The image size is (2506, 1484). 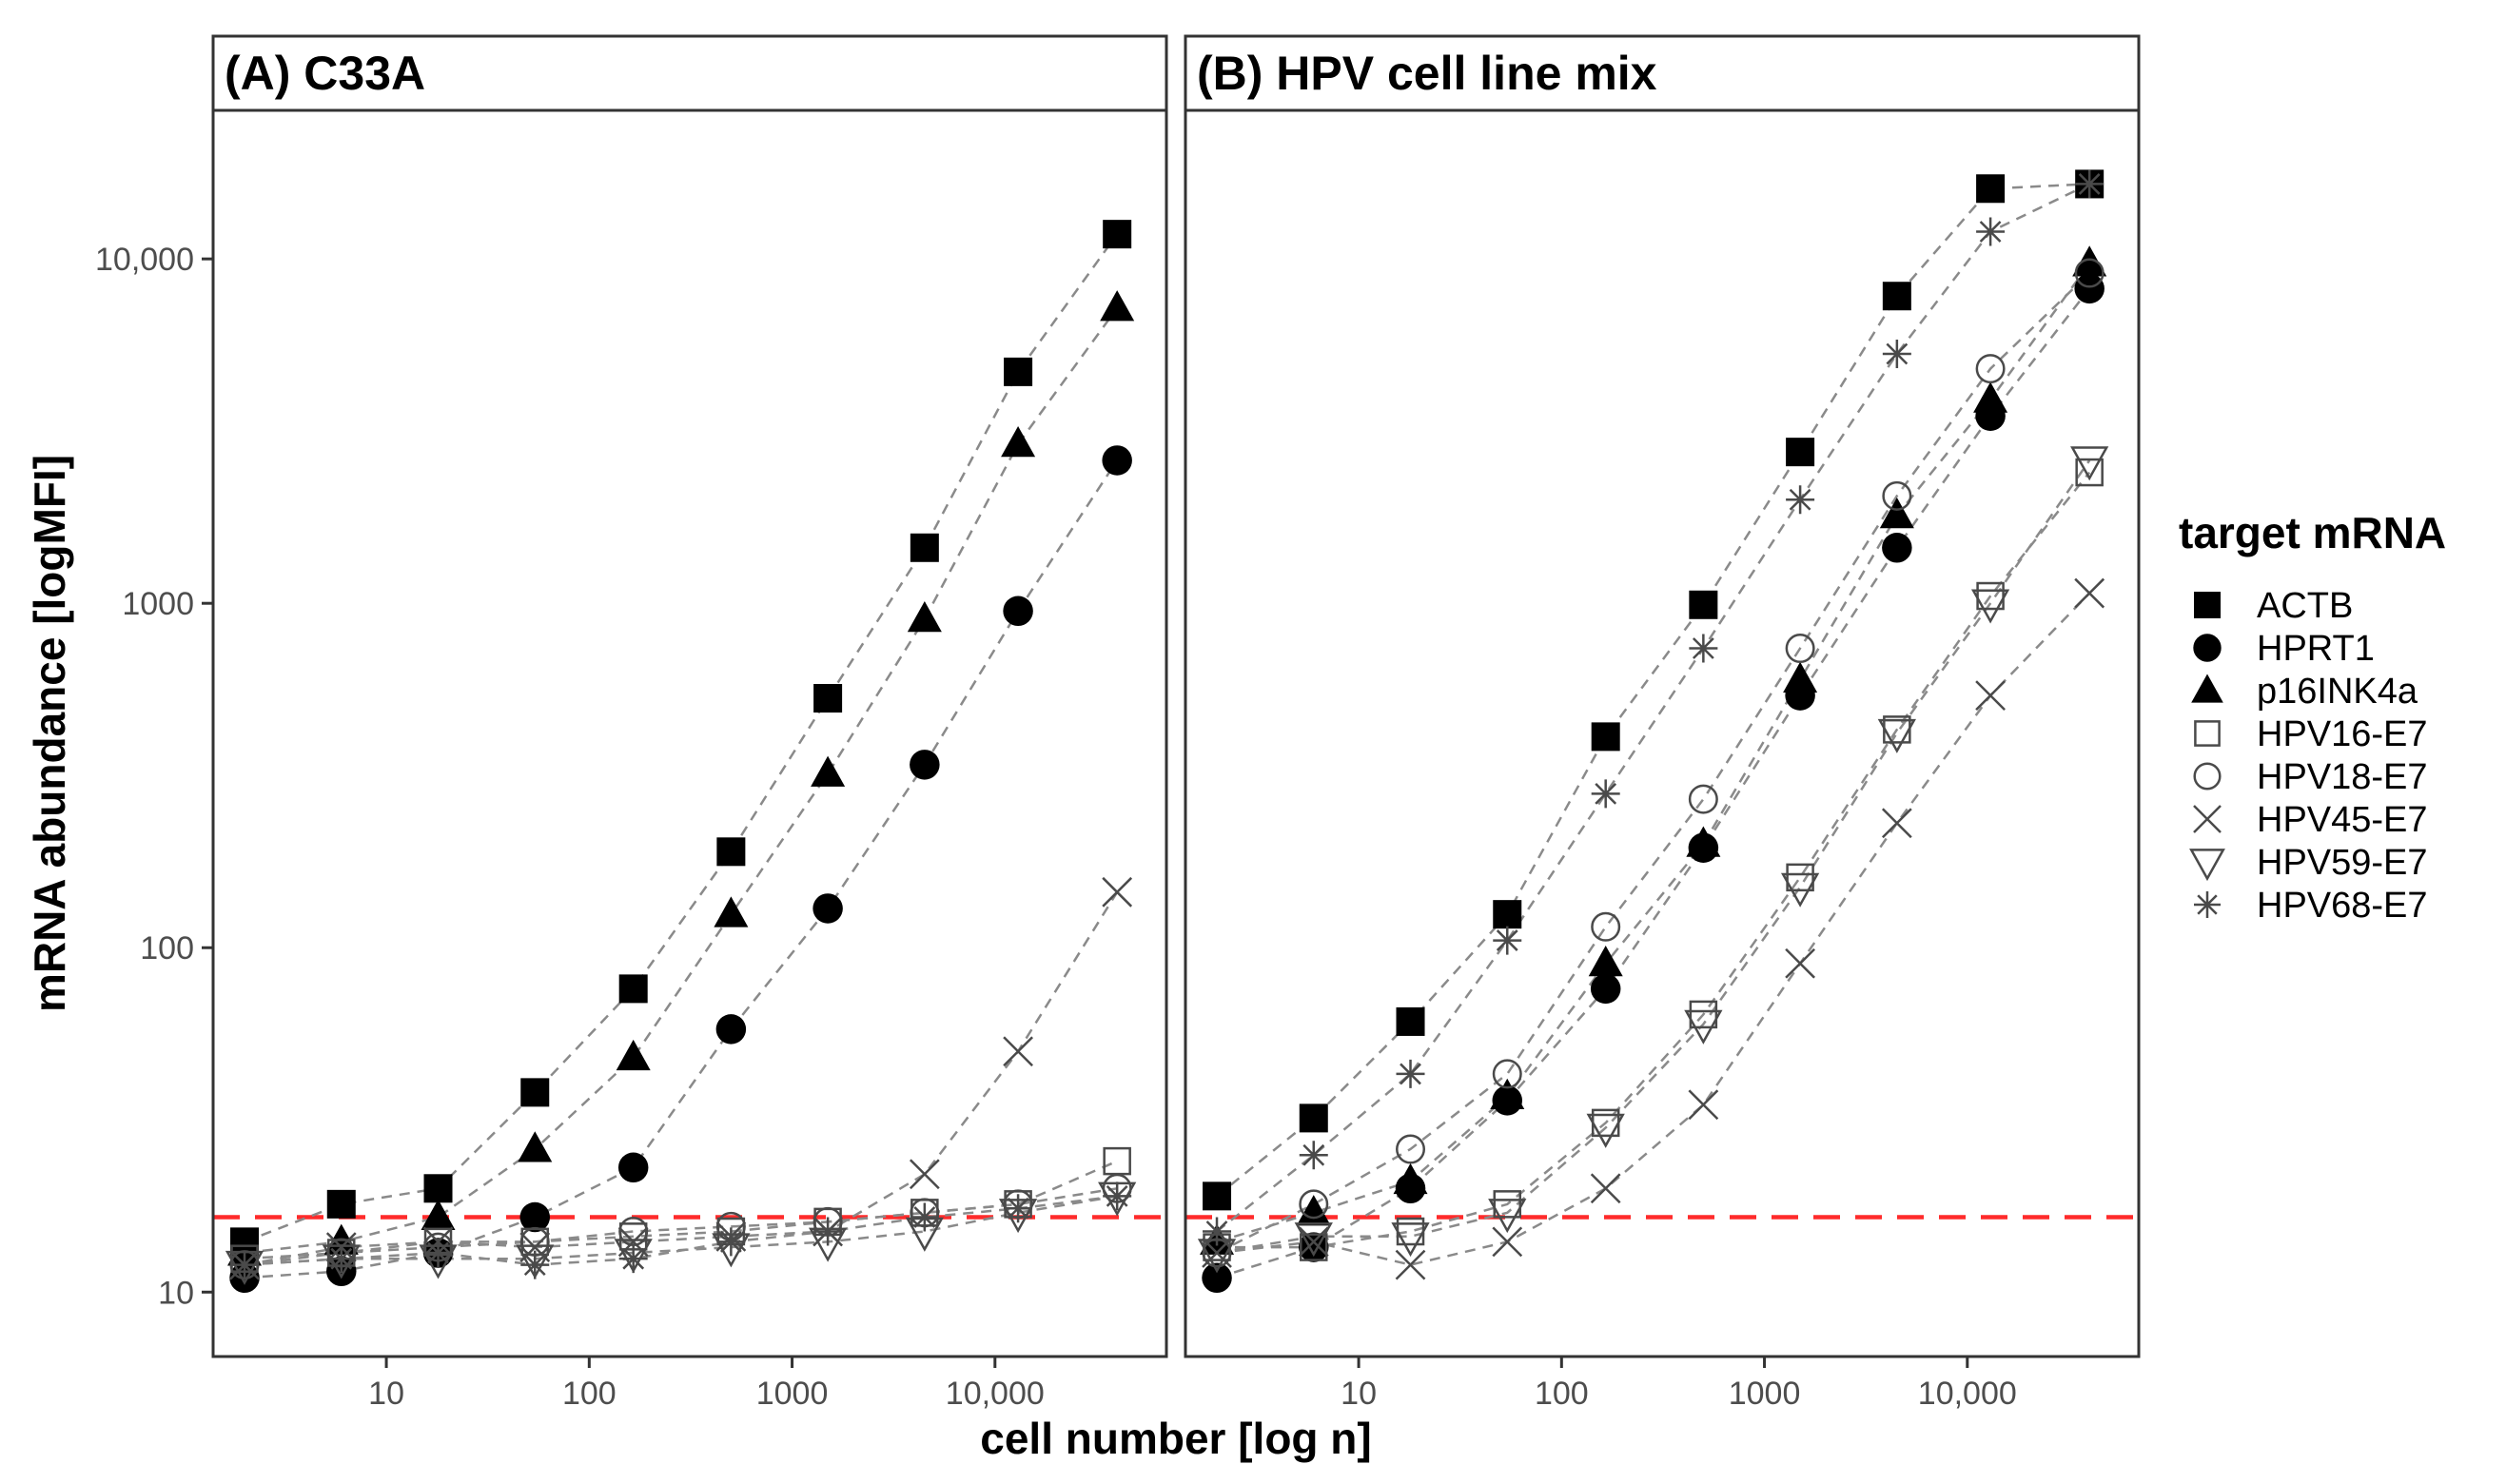 What do you see at coordinates (2207, 904) in the screenshot?
I see `legend-key-hpv68-e7` at bounding box center [2207, 904].